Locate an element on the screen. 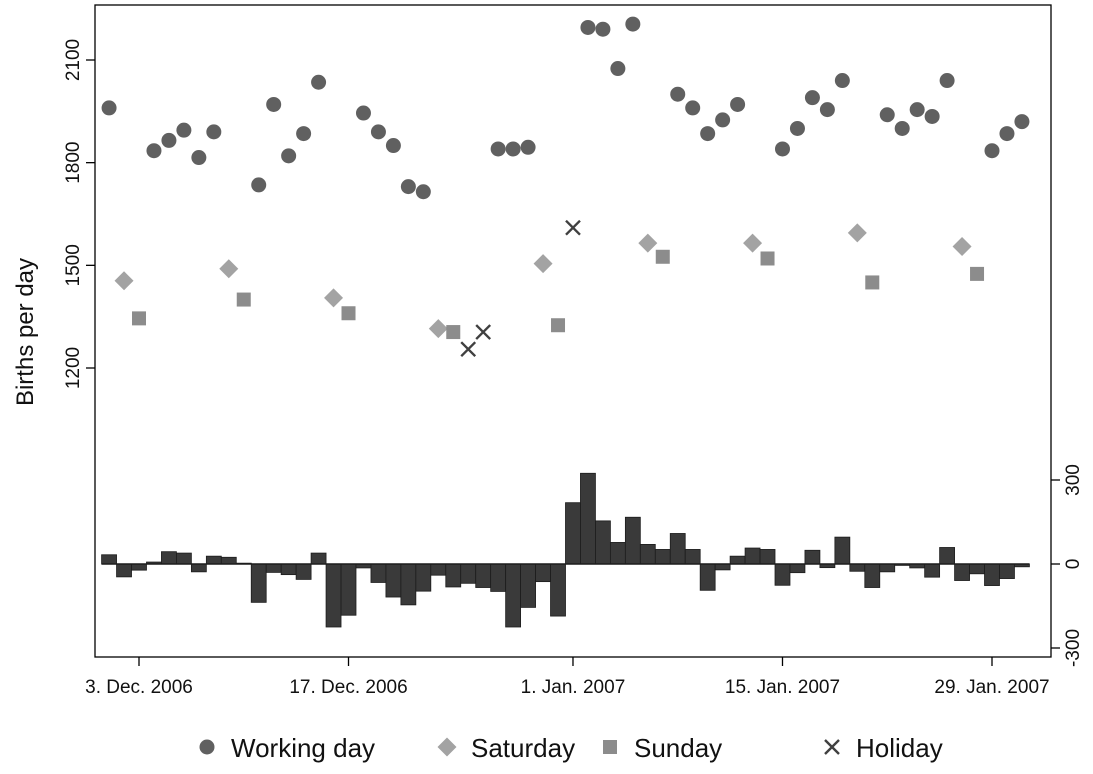  y-right-tick-label-3: 300 is located at coordinates (1073, 480).